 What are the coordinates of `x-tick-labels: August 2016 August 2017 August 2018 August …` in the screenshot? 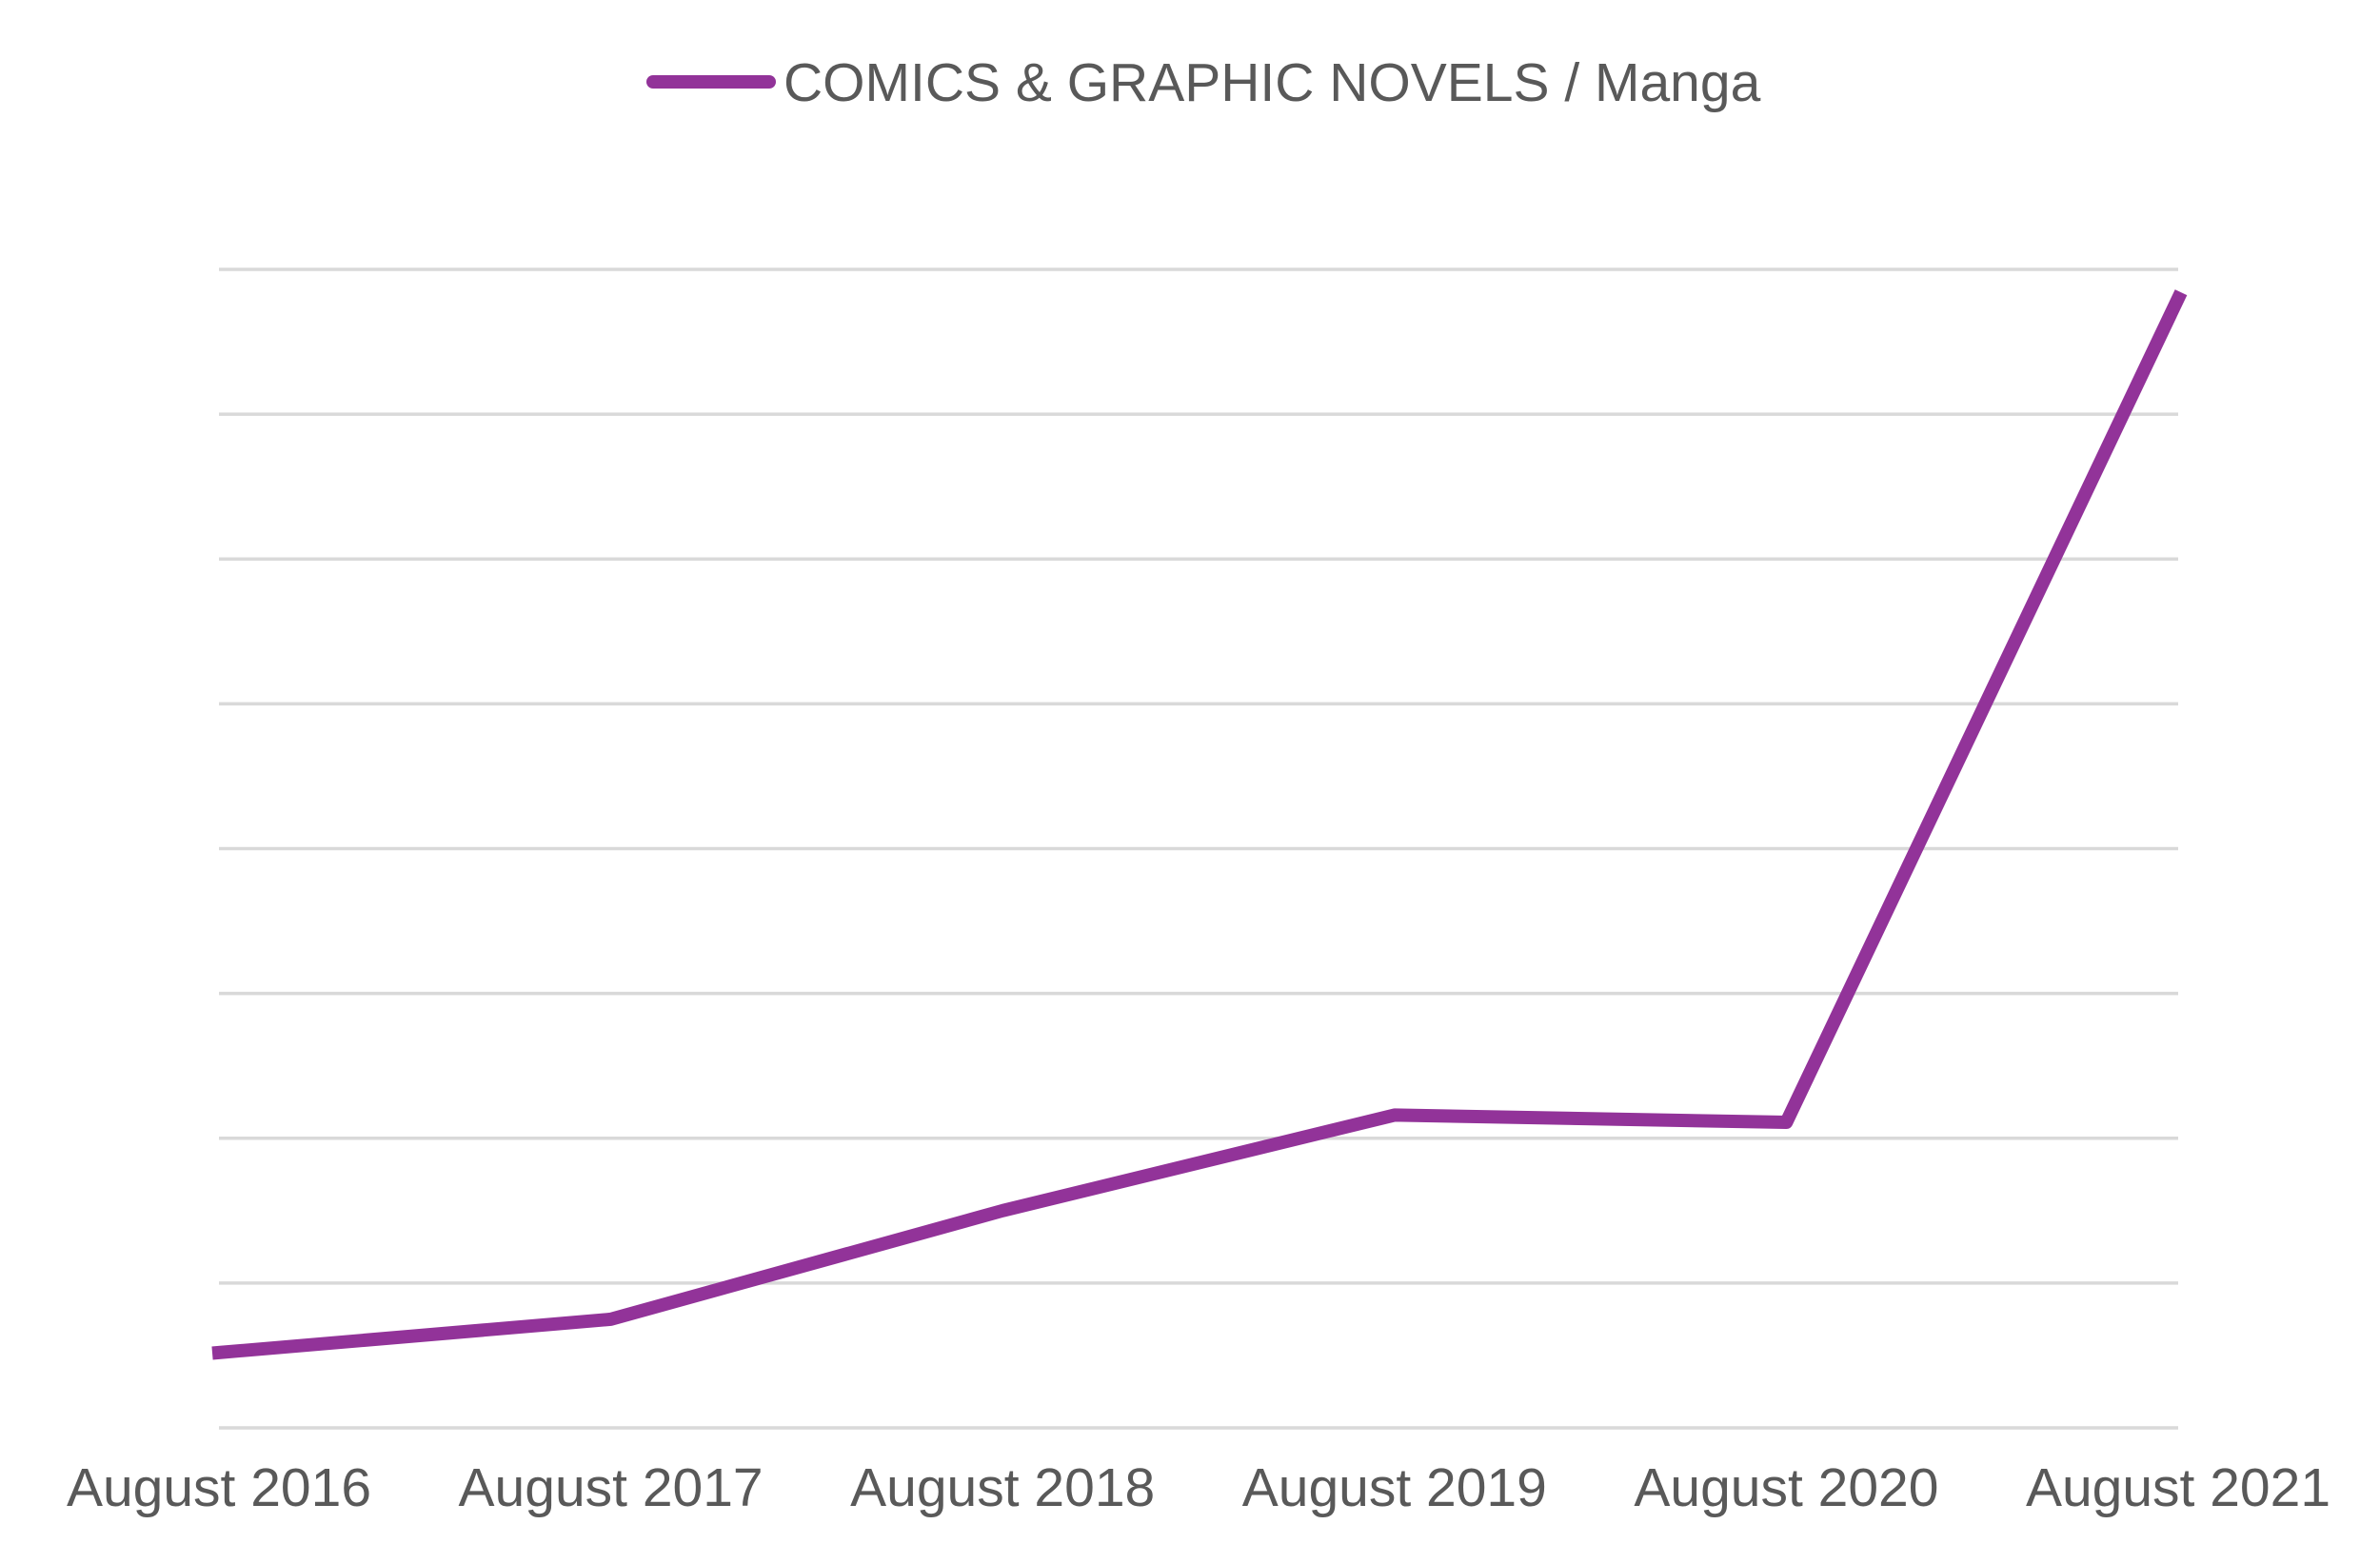 It's located at (1198, 1487).